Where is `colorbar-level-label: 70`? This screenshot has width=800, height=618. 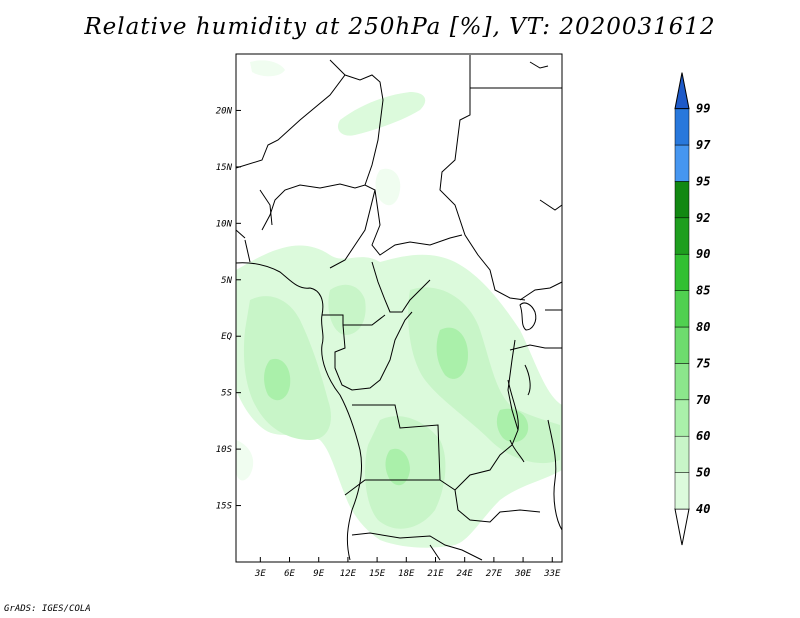
colorbar-level-label: 70 is located at coordinates (703, 400).